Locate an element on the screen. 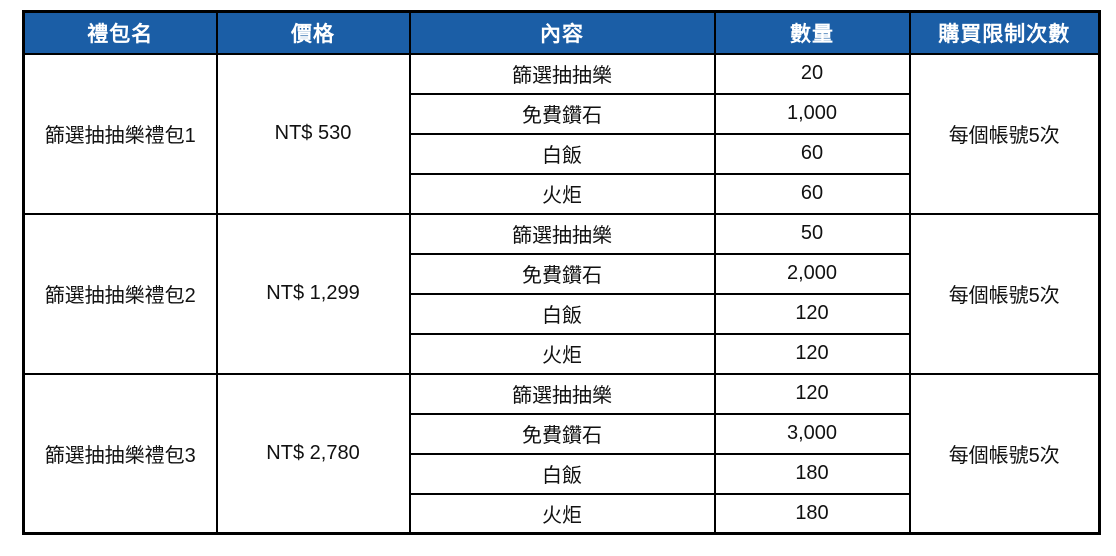  col-header-price: 價格 is located at coordinates (313, 32).